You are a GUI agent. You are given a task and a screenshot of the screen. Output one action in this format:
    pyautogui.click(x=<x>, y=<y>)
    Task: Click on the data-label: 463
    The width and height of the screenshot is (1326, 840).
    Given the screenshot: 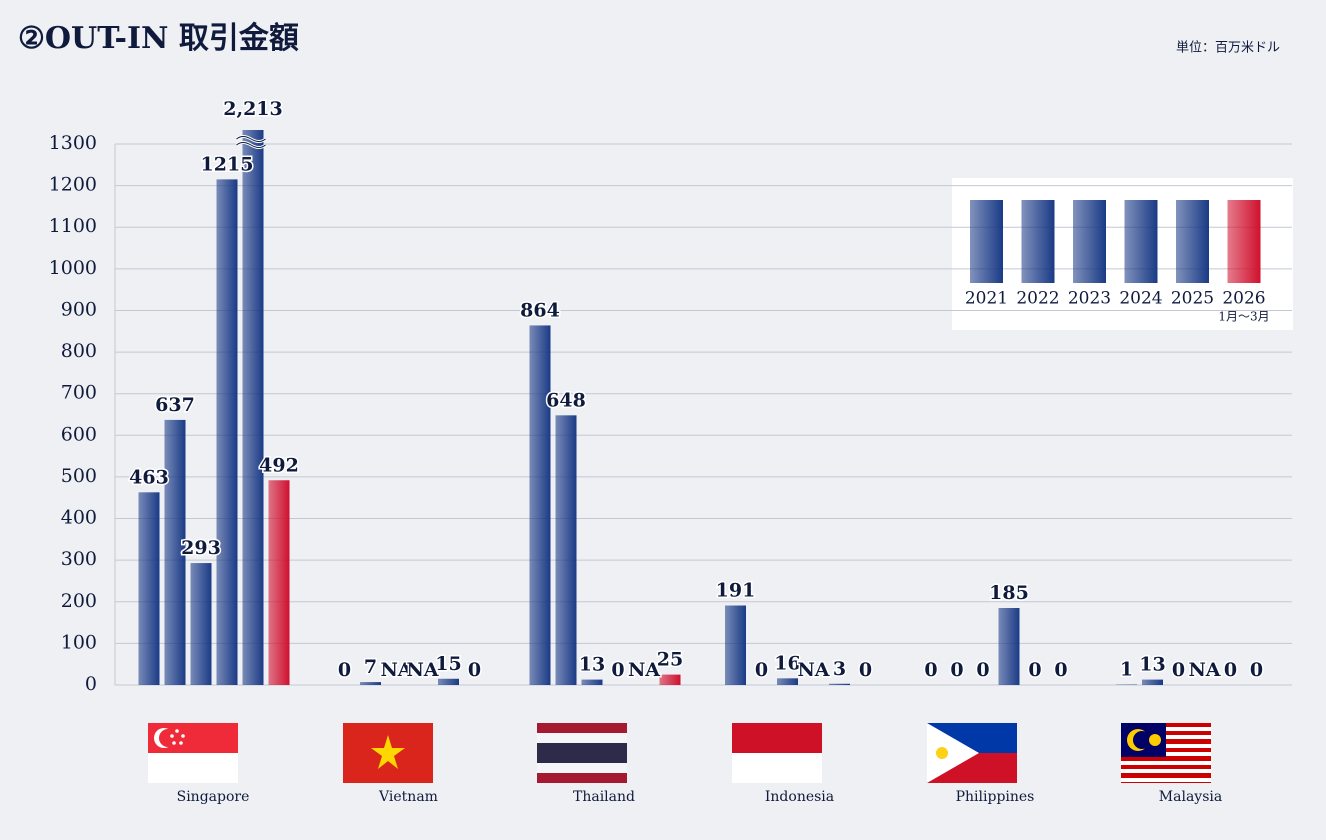 What is the action you would take?
    pyautogui.click(x=149, y=477)
    